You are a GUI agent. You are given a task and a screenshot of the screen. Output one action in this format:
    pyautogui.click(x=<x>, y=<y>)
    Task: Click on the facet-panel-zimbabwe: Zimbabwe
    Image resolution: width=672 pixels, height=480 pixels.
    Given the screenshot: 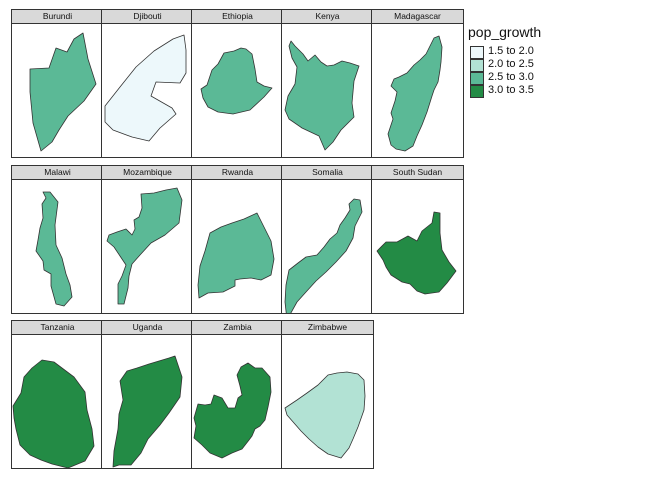 What is the action you would take?
    pyautogui.click(x=327, y=394)
    